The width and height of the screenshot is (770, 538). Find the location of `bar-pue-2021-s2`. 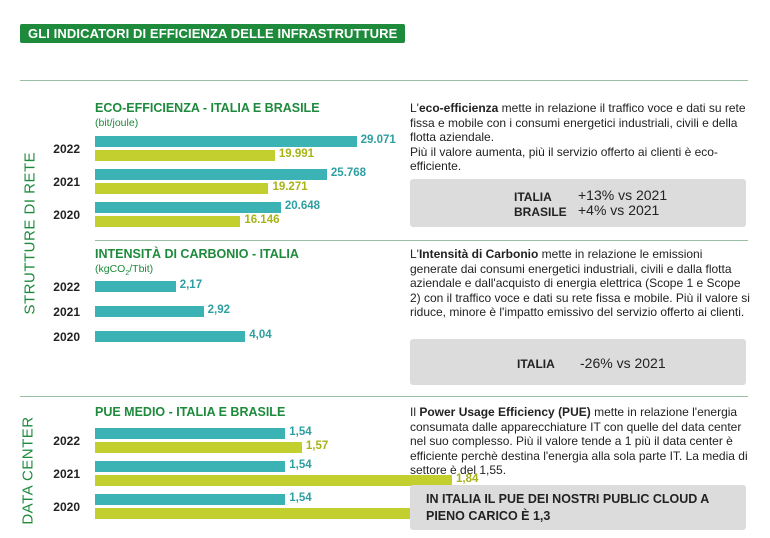

bar-pue-2021-s2 is located at coordinates (274, 480).